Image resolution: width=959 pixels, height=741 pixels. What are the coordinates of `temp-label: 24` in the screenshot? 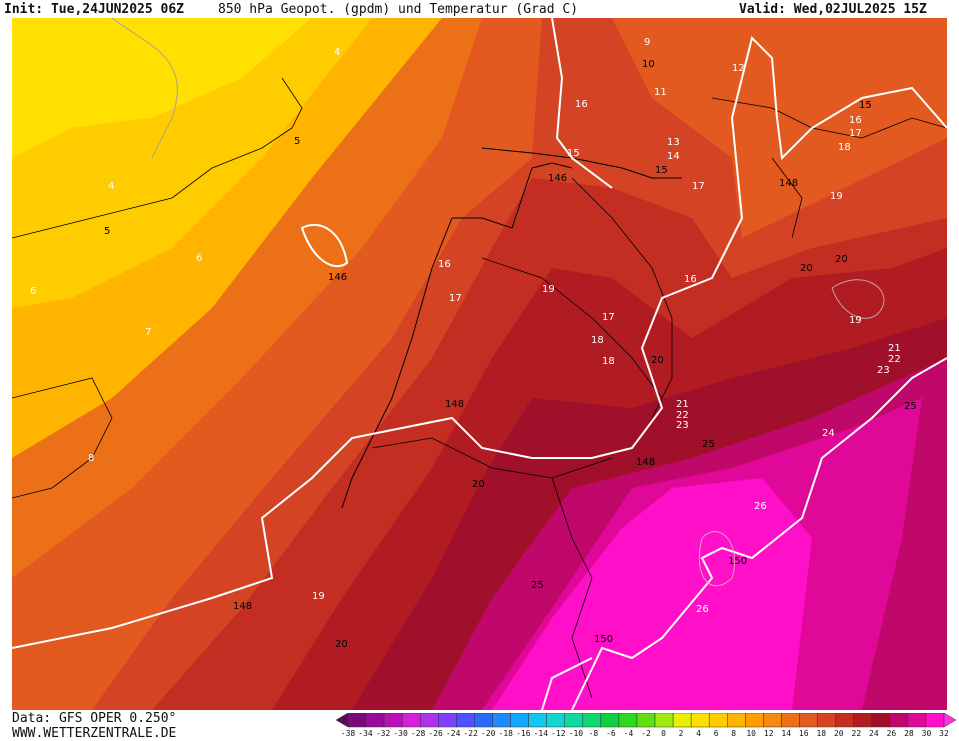 It's located at (828, 433).